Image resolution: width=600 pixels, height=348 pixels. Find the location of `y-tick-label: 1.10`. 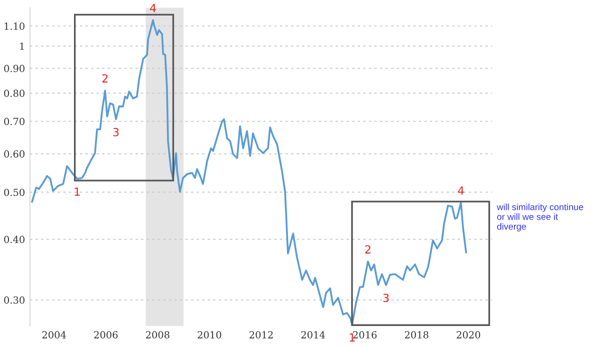

y-tick-label: 1.10 is located at coordinates (14, 26).